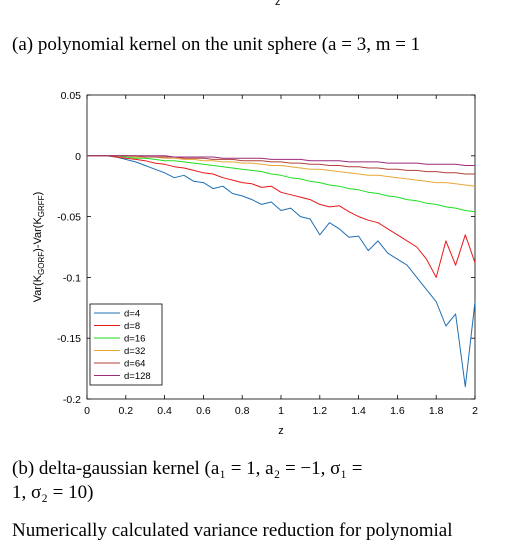 This screenshot has width=524, height=542. I want to click on legend-label: d=16, so click(134, 339).